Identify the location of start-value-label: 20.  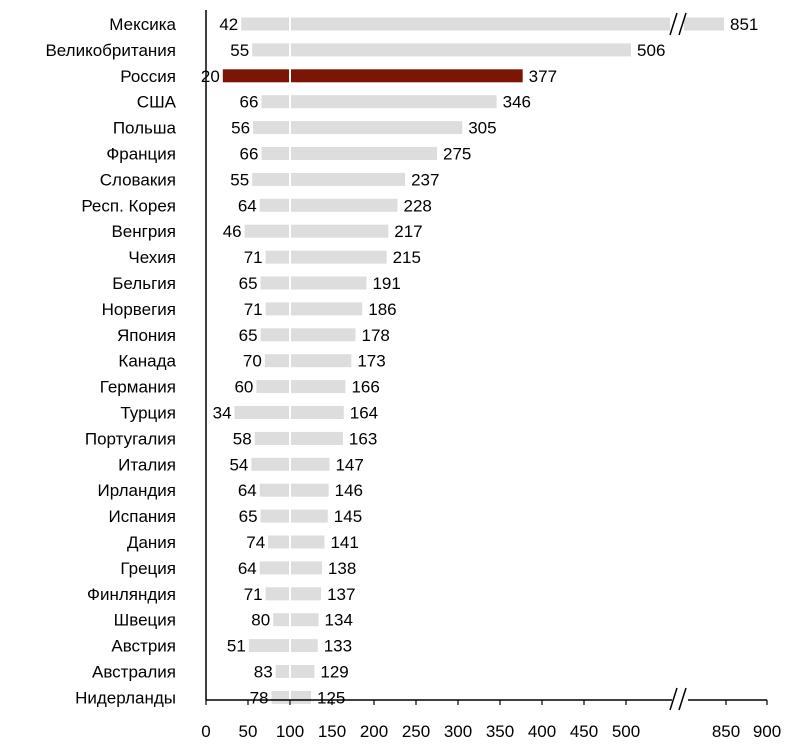
(210, 76).